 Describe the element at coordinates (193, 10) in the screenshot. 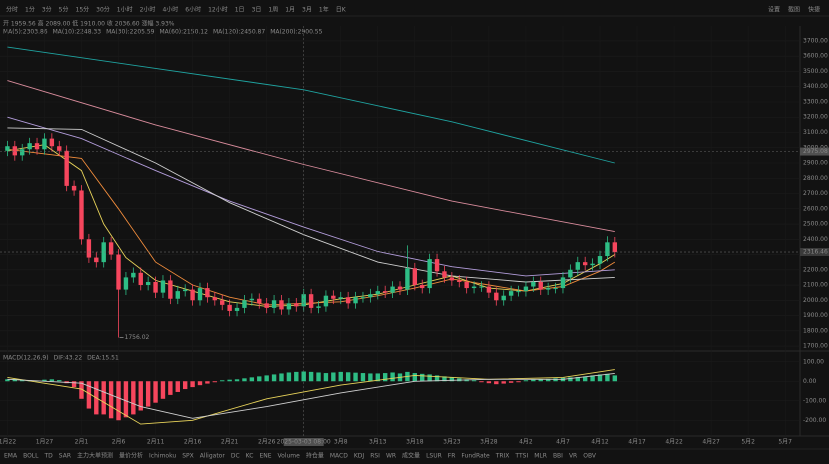

I see `timeframe-button: 6小时` at that location.